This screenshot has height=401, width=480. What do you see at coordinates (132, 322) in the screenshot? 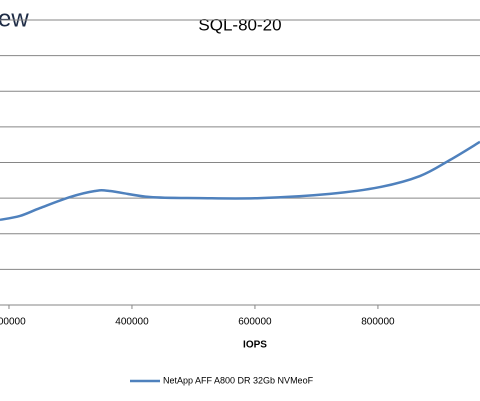
I see `x-tick-label: 400000` at bounding box center [132, 322].